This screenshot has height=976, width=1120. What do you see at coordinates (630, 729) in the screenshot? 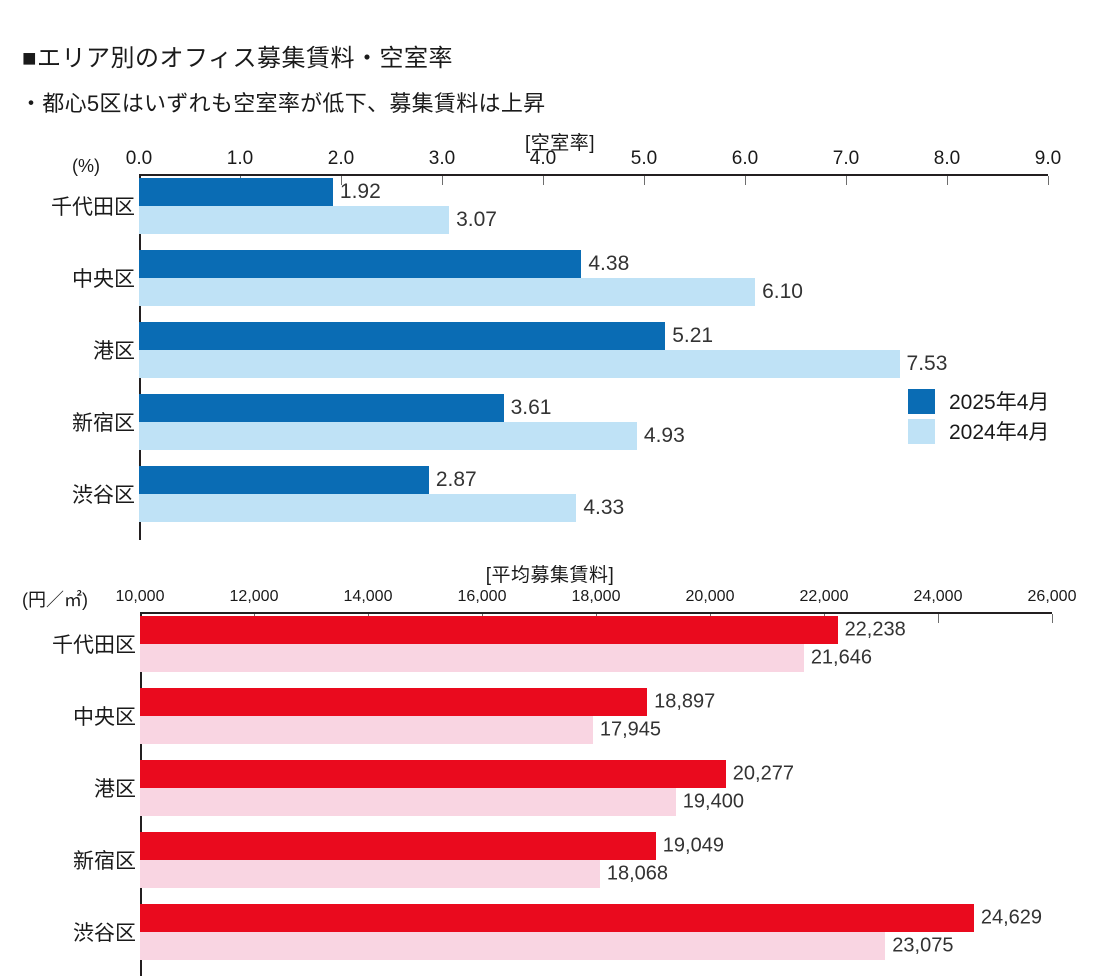
I see `bar-value-label: 17,945` at bounding box center [630, 729].